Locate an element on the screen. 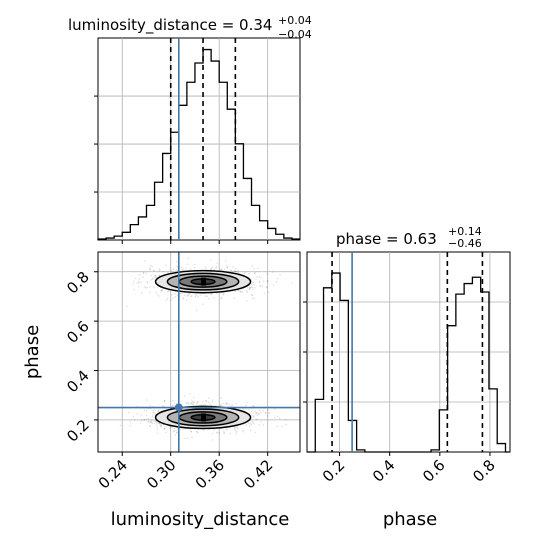 The image size is (550, 550). density-peak is located at coordinates (204, 281).